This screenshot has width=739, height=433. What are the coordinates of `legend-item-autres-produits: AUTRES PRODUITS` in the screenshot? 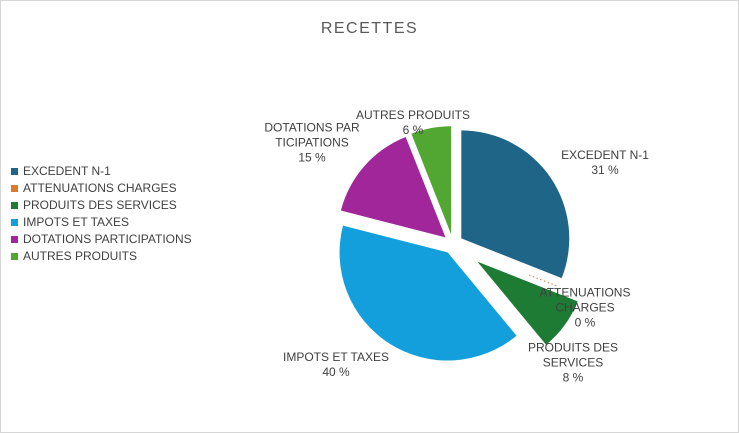 It's located at (101, 256).